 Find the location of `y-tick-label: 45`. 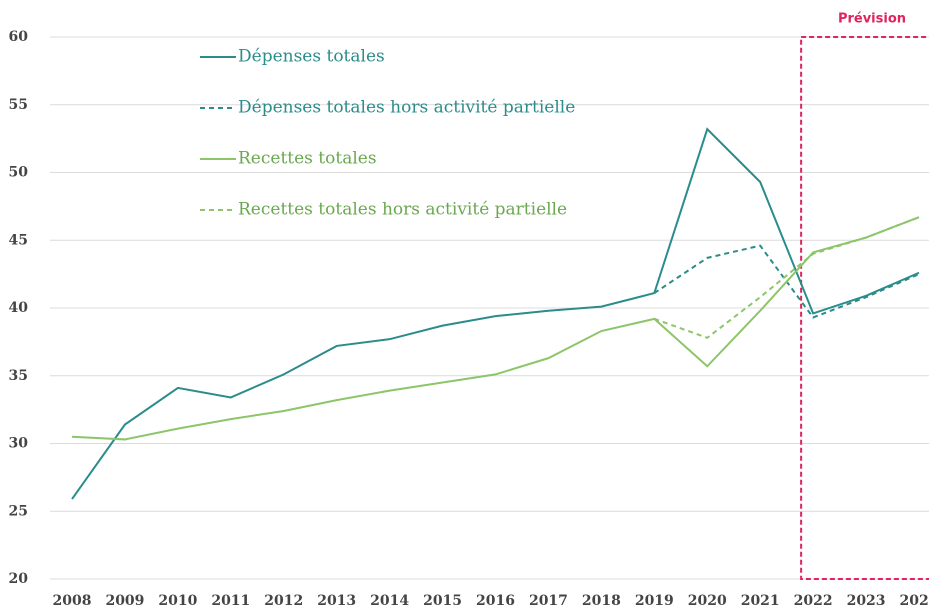

y-tick-label: 45 is located at coordinates (18, 240).